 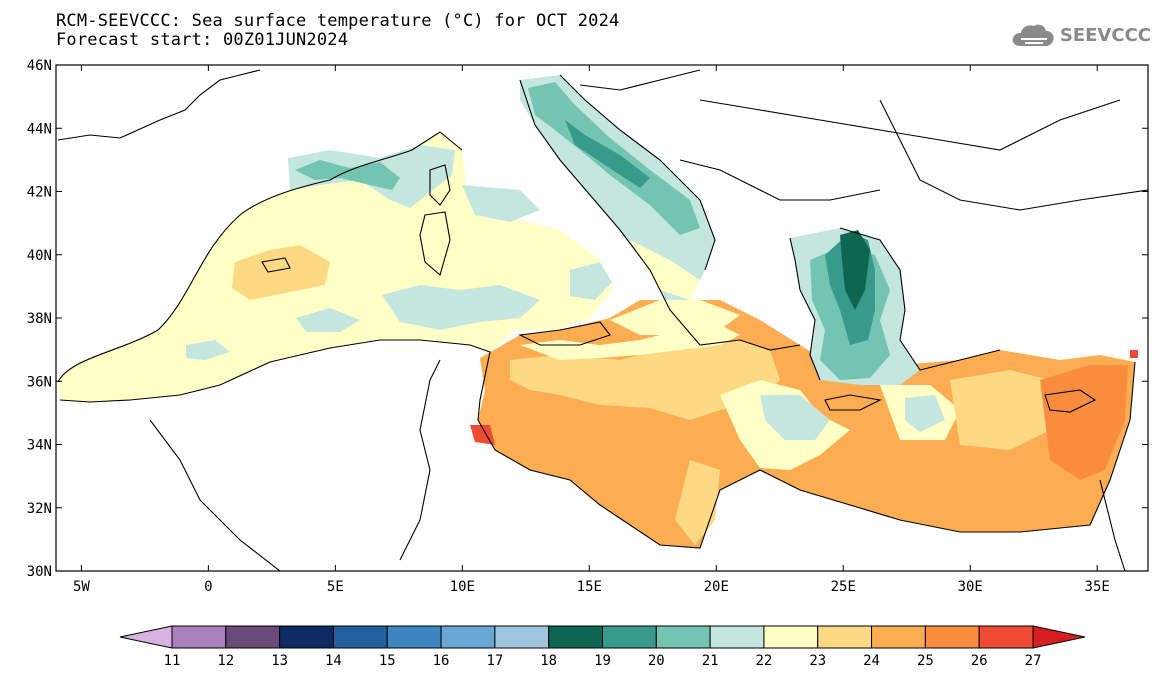 I want to click on y-tick-label: 42N, so click(x=39, y=193).